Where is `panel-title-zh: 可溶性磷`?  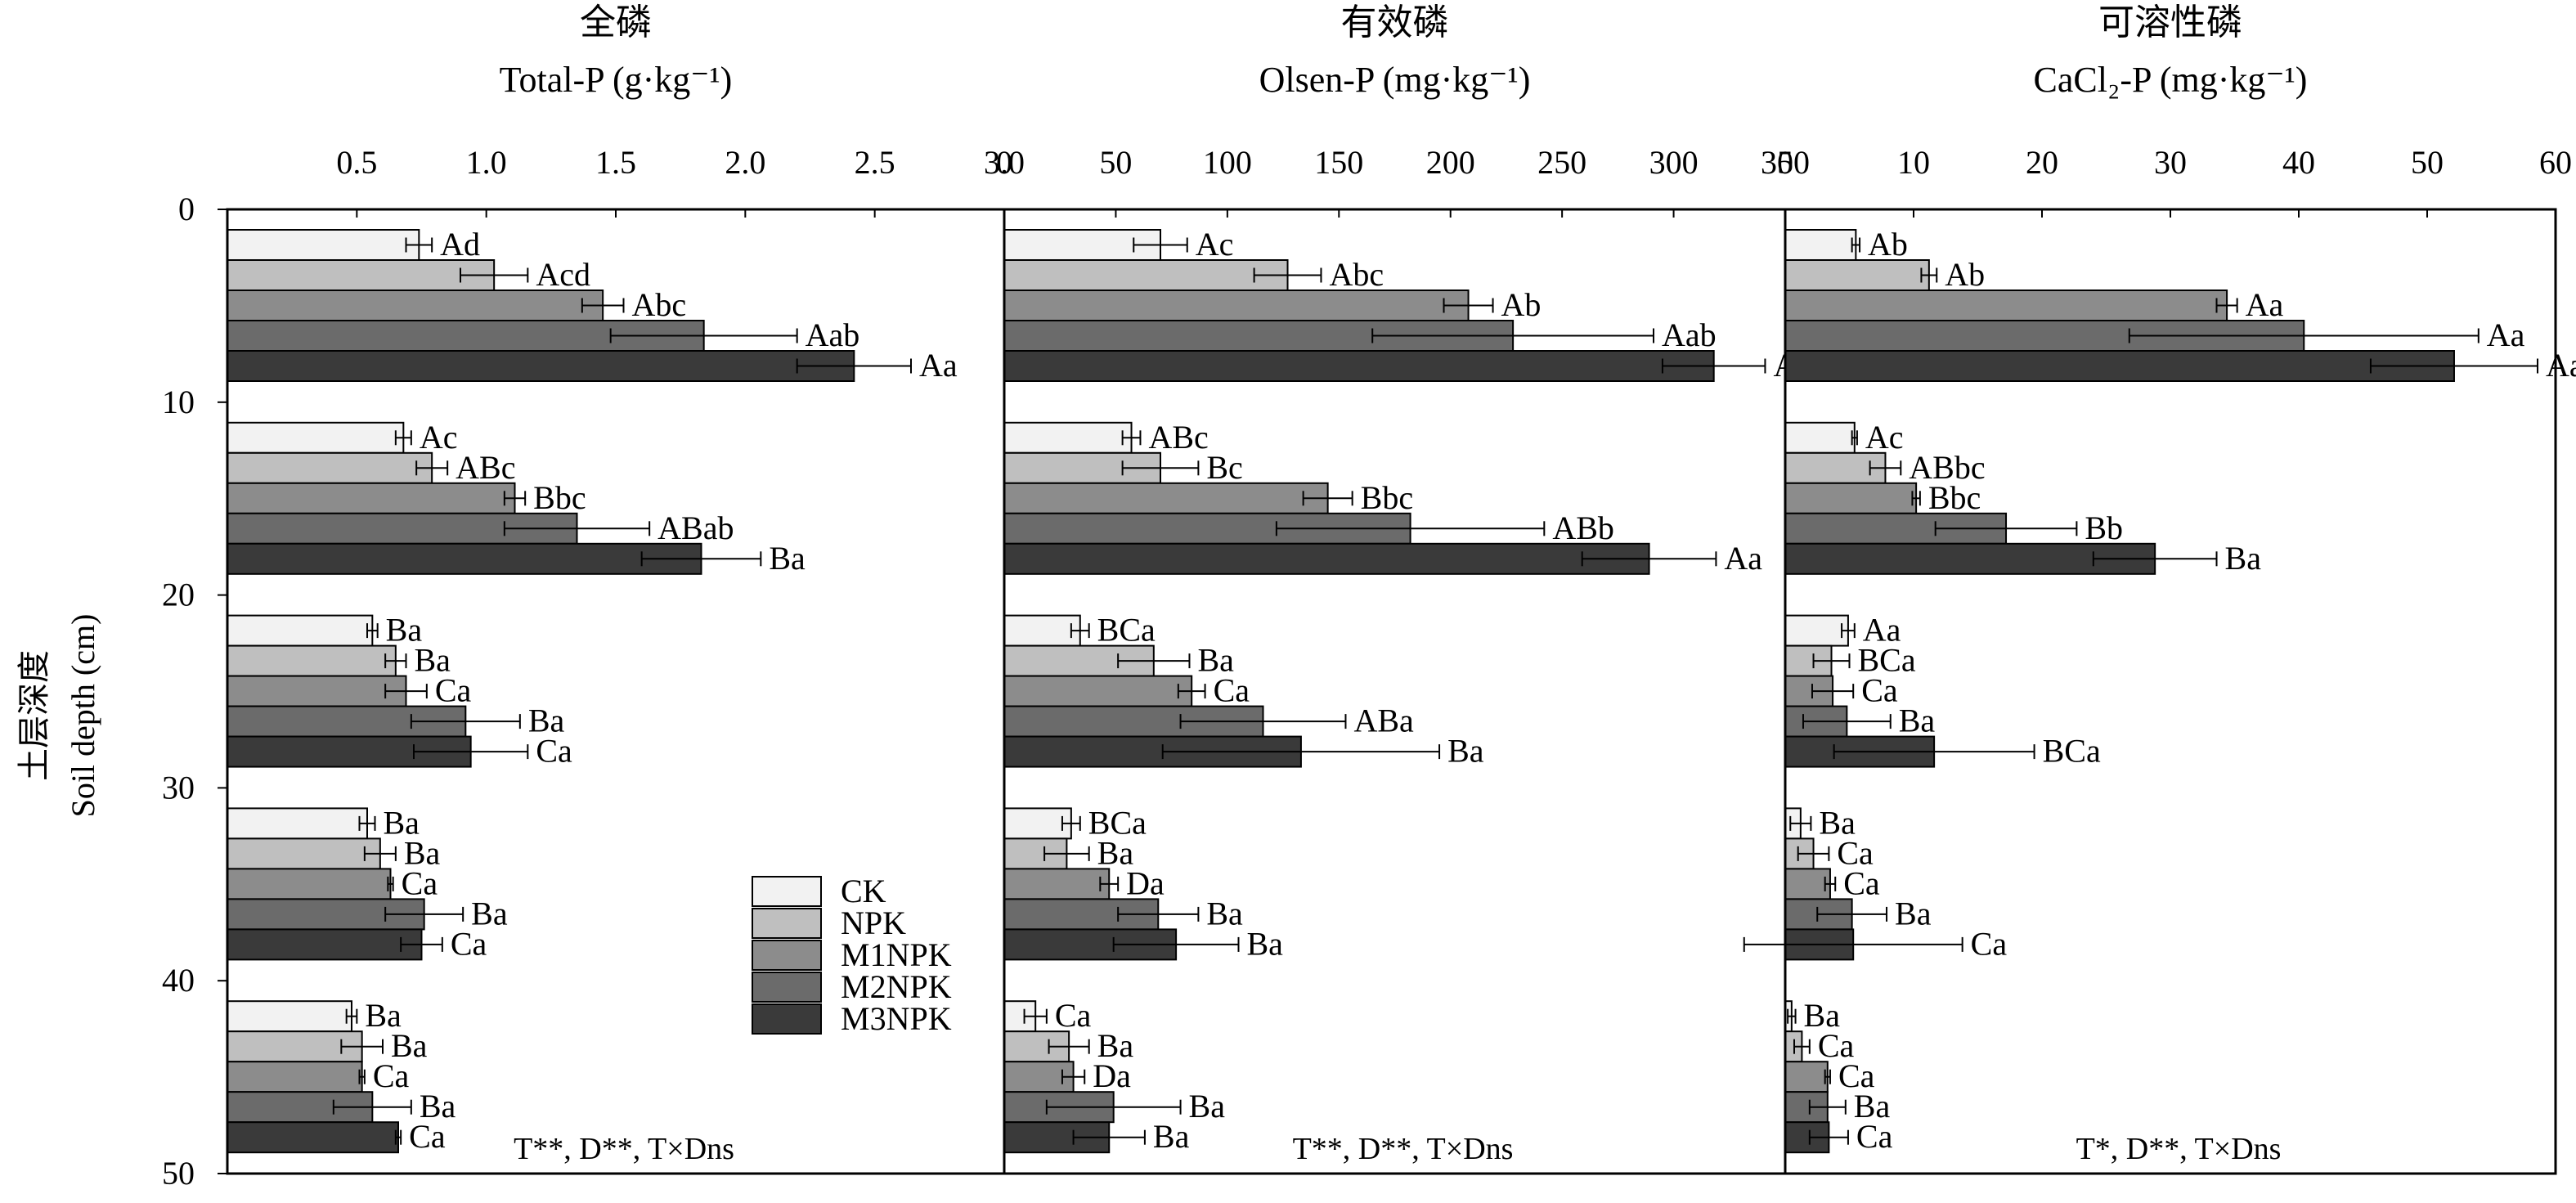 panel-title-zh: 可溶性磷 is located at coordinates (2170, 22).